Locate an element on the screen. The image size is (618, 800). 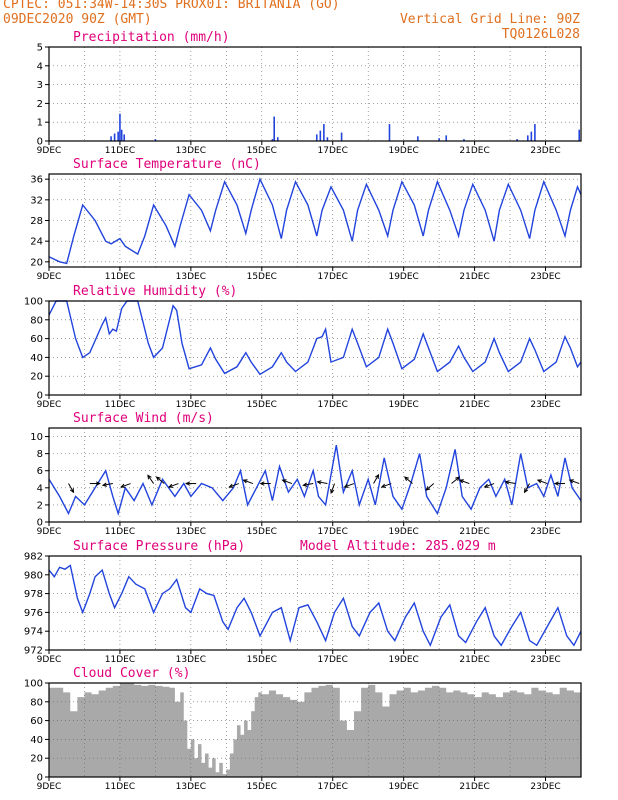
y-tick-label: 28 is located at coordinates (36, 221).